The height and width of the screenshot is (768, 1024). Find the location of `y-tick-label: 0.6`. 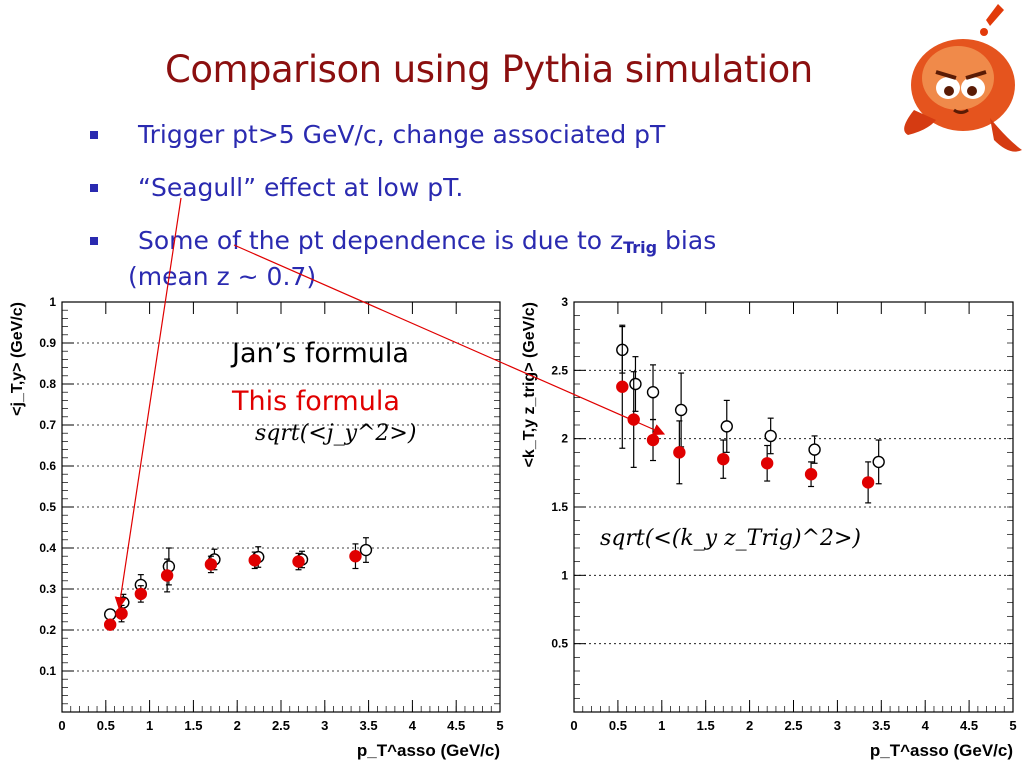

y-tick-label: 0.6 is located at coordinates (47, 466).